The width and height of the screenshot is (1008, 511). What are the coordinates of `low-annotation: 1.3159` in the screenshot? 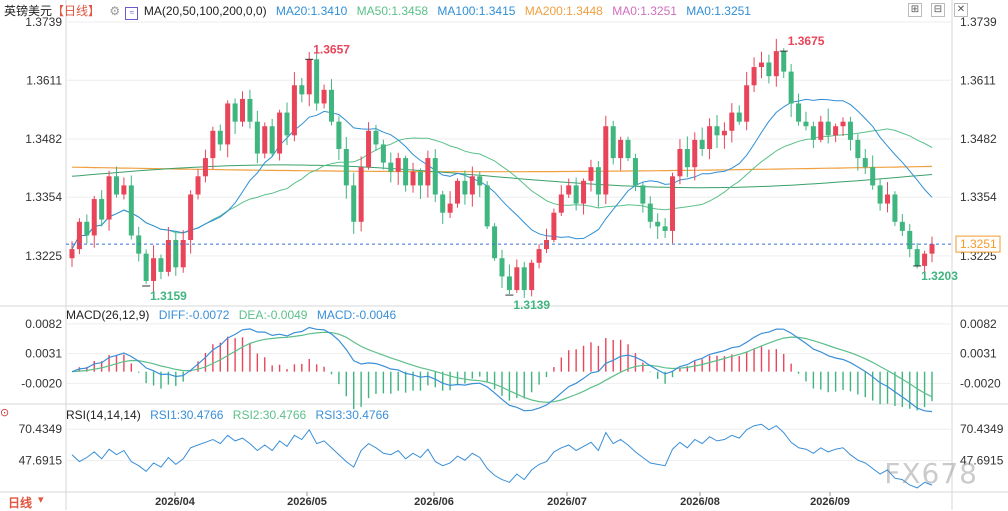 It's located at (168, 296).